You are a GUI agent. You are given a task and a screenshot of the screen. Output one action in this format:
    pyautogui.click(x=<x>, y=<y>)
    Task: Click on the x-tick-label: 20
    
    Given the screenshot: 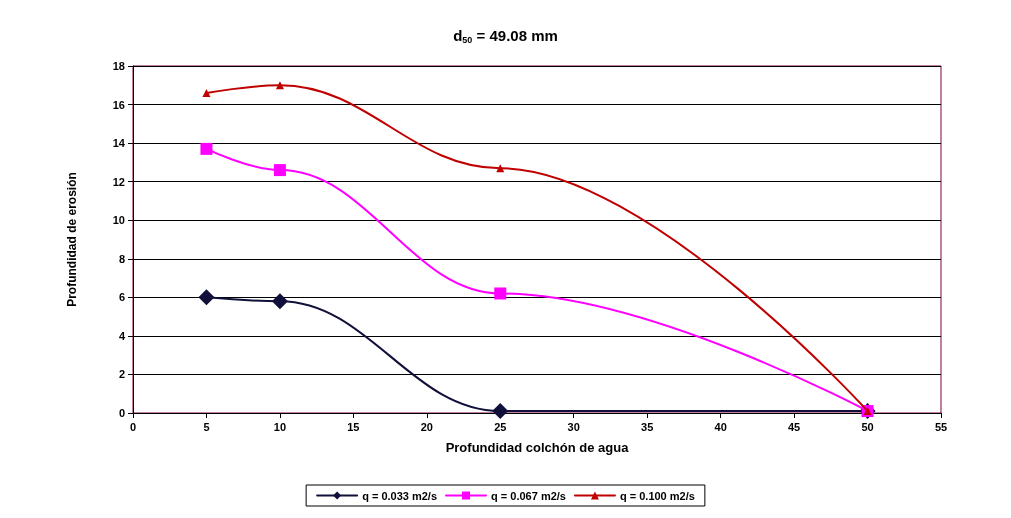 What is the action you would take?
    pyautogui.click(x=426, y=426)
    